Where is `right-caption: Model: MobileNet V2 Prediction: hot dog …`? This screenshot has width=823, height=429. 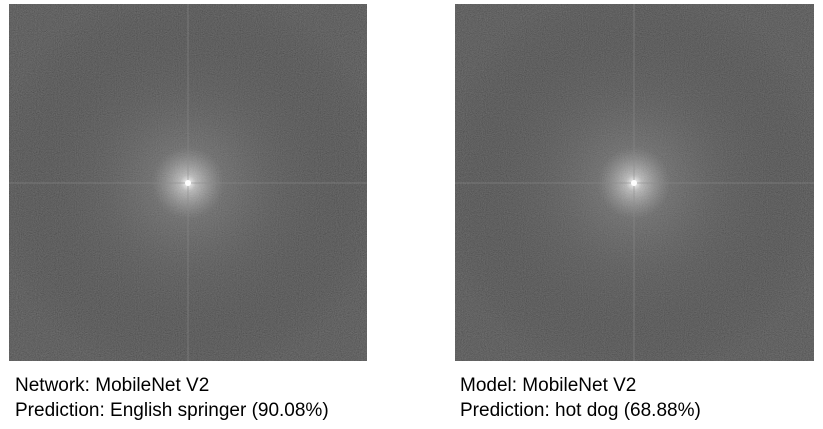
right-caption: Model: MobileNet V2 Prediction: hot dog … is located at coordinates (637, 398).